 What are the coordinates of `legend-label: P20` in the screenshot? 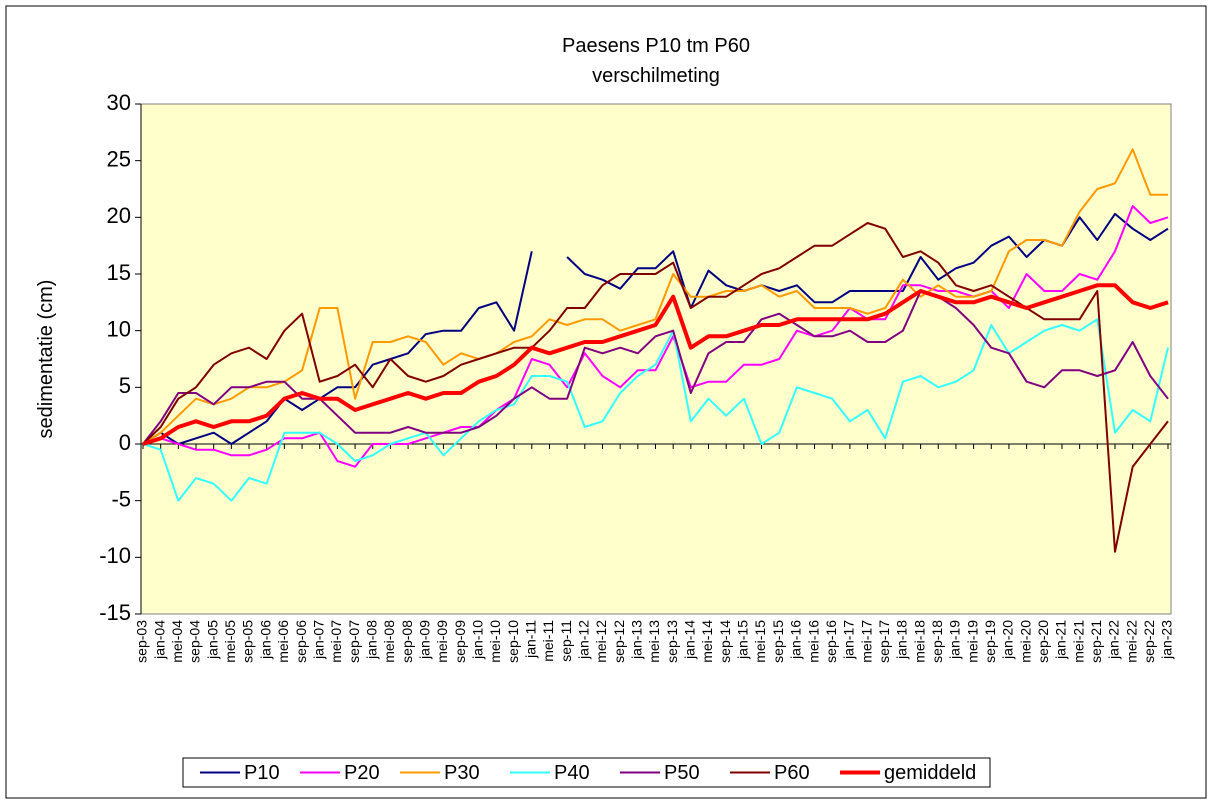 It's located at (362, 773).